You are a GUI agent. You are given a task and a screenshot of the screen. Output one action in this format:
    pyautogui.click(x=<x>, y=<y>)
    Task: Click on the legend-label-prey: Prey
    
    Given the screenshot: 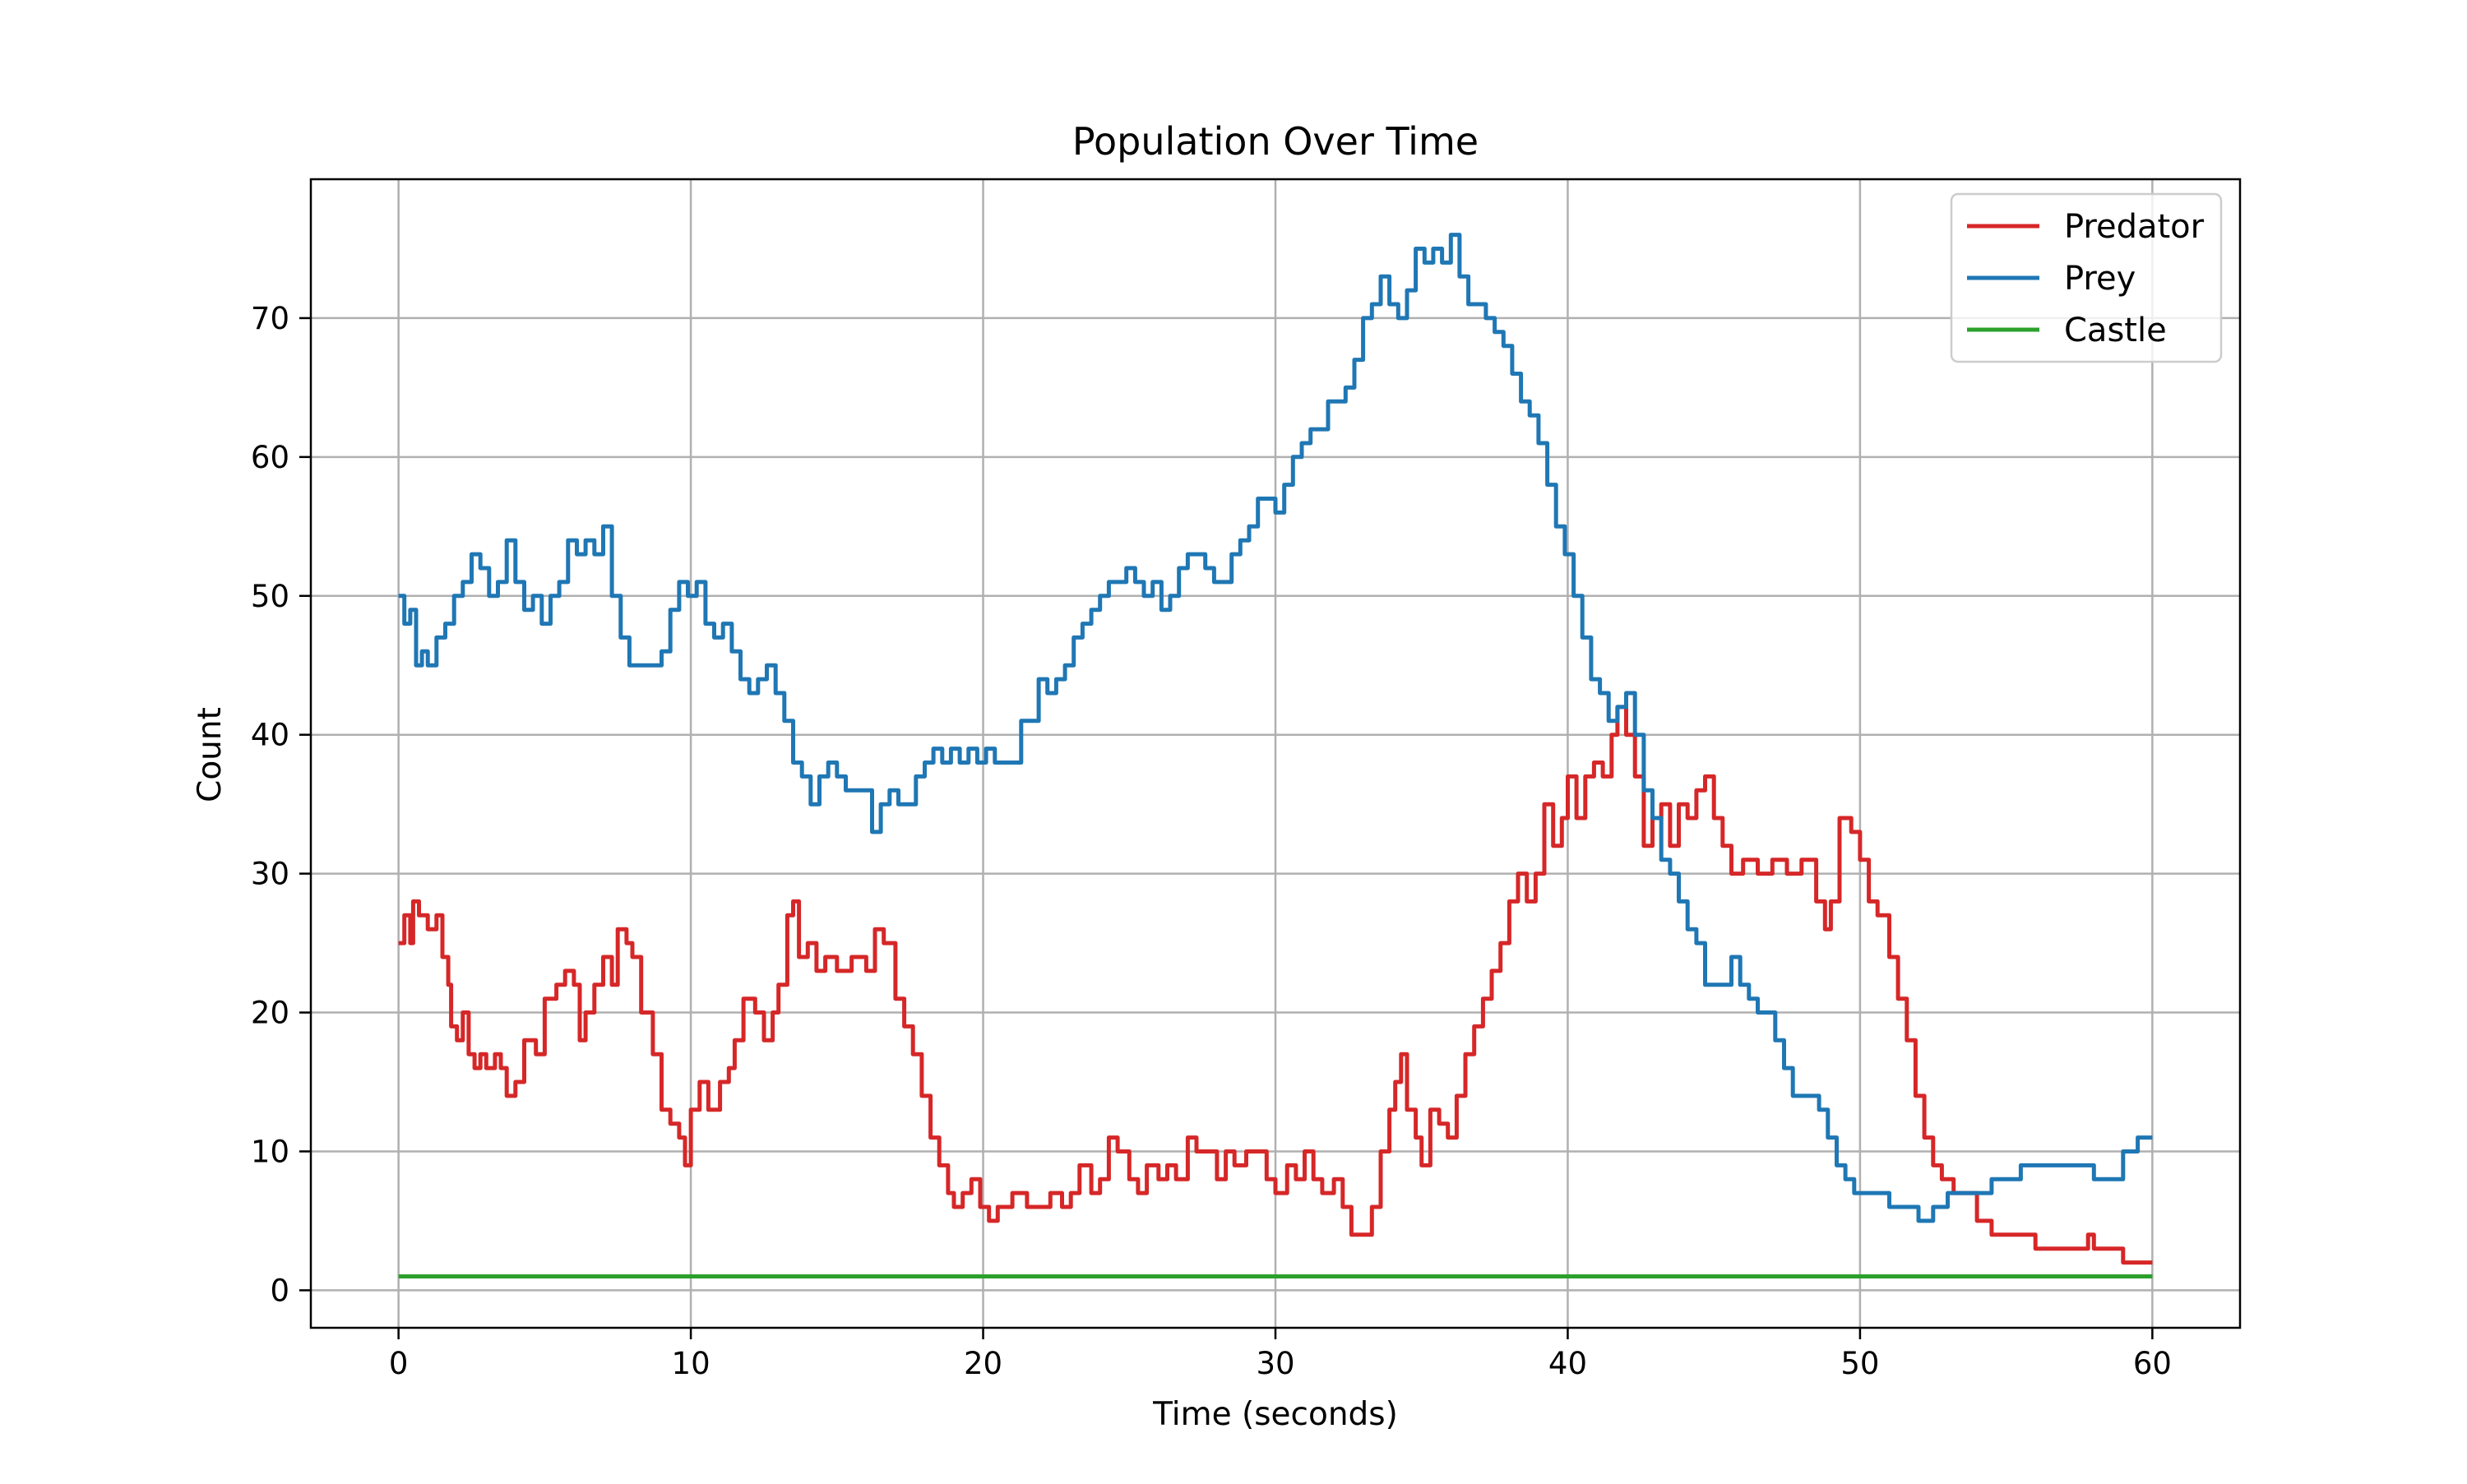 What is the action you would take?
    pyautogui.click(x=2100, y=279)
    